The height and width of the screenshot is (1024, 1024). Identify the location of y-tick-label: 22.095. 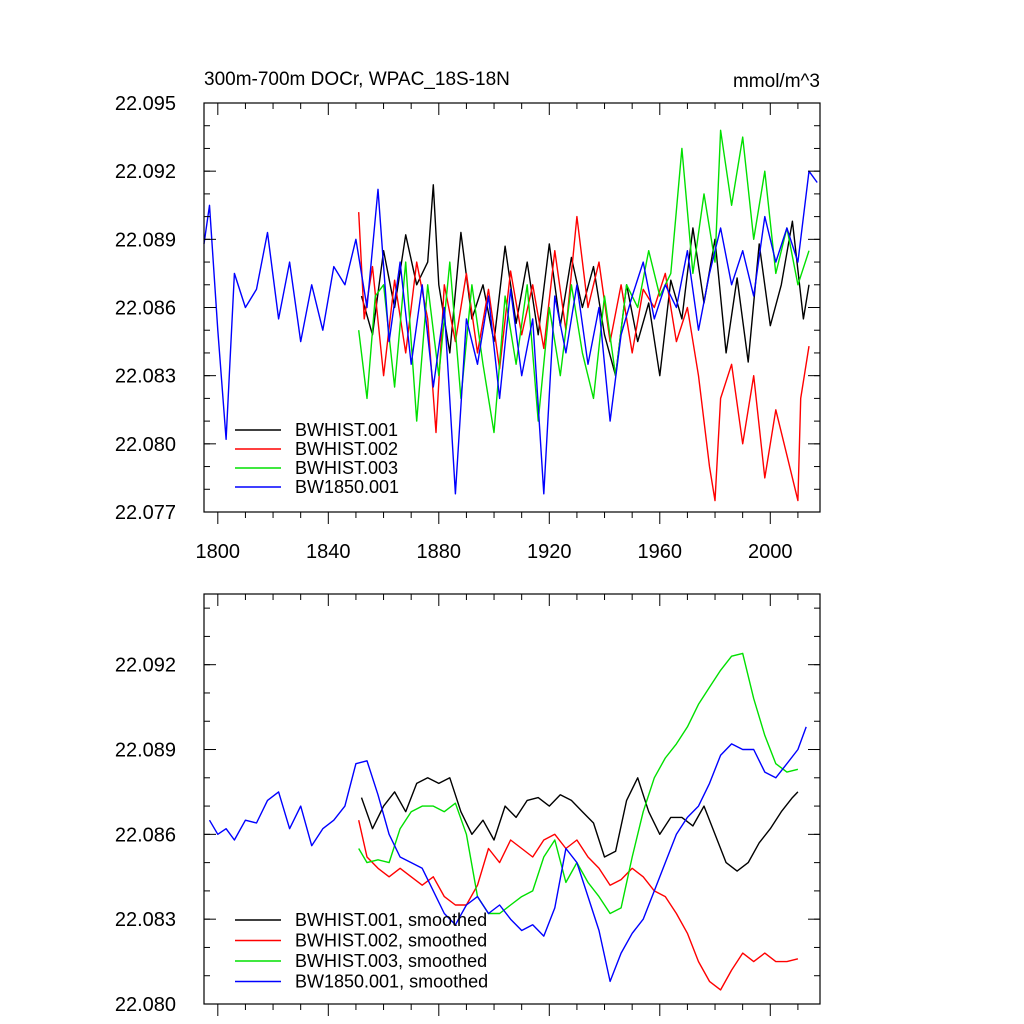
(145, 104).